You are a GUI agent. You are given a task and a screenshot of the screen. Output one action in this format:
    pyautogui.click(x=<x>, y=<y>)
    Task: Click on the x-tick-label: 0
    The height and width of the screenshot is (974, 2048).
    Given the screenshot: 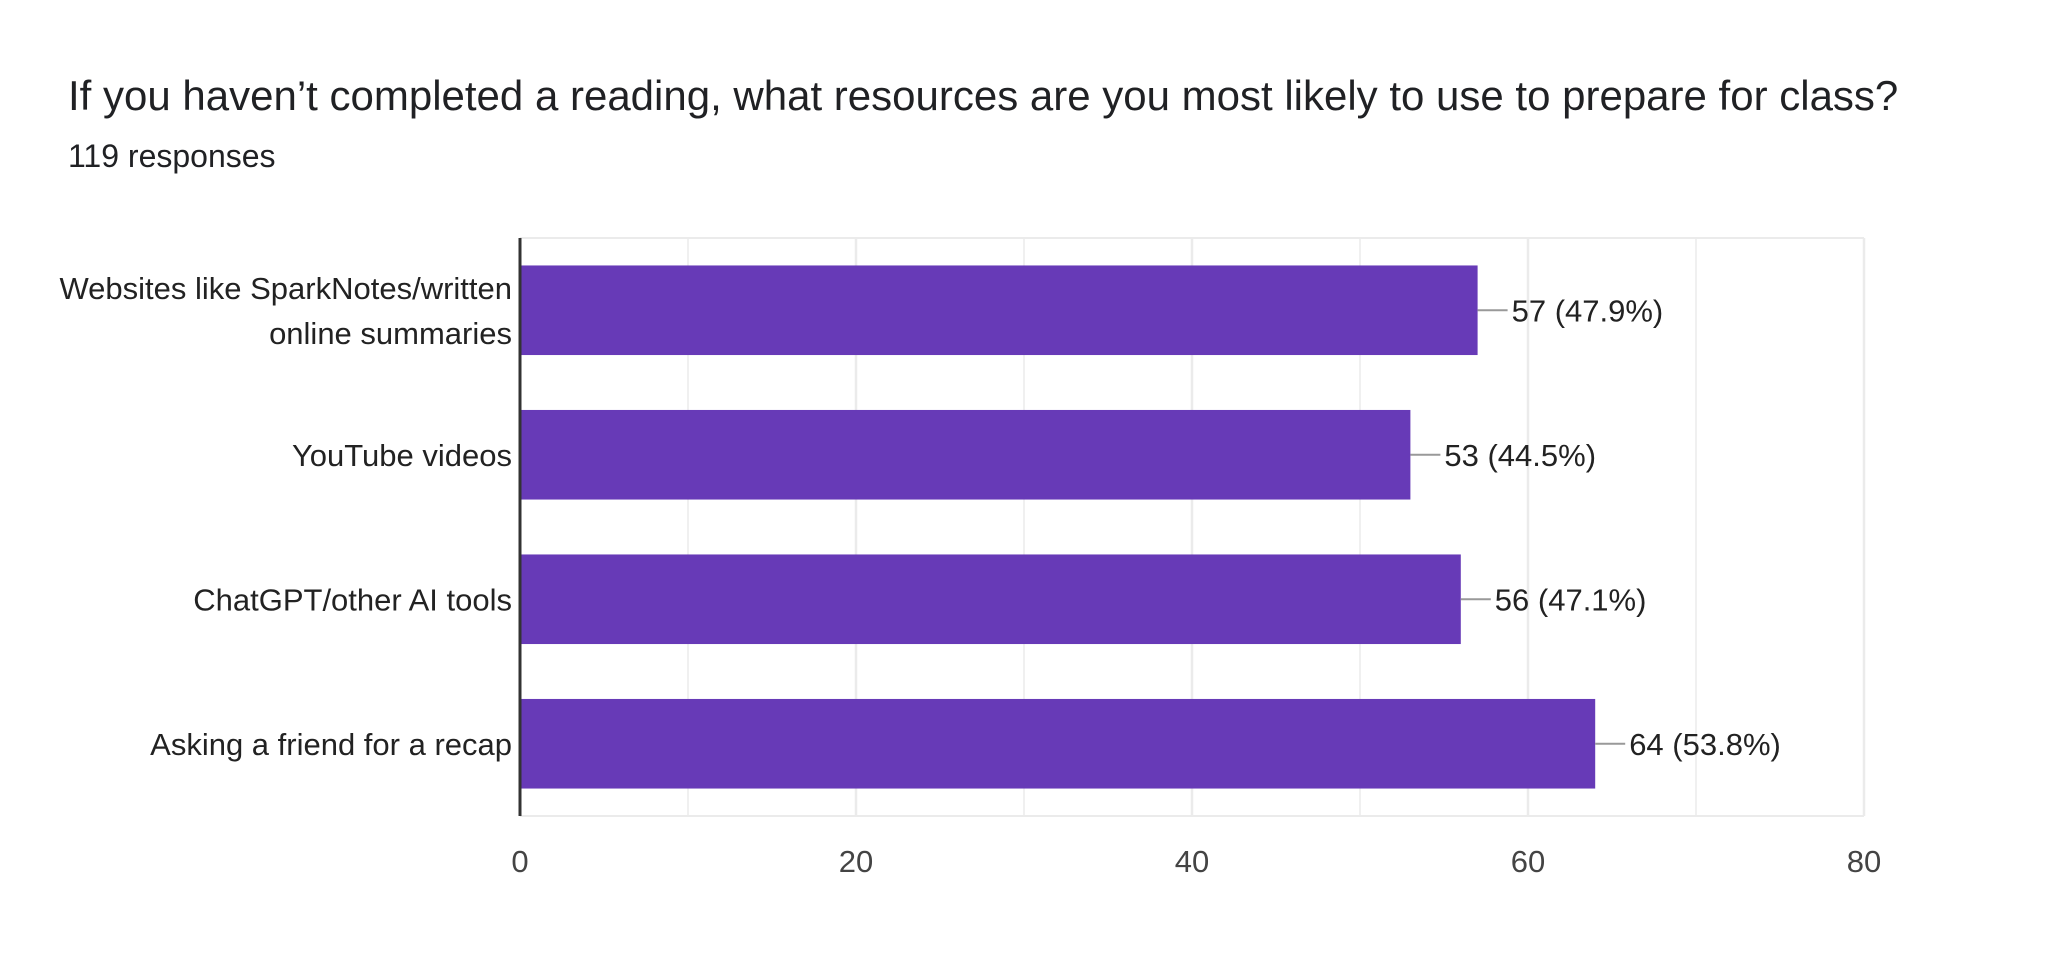 What is the action you would take?
    pyautogui.click(x=519, y=861)
    